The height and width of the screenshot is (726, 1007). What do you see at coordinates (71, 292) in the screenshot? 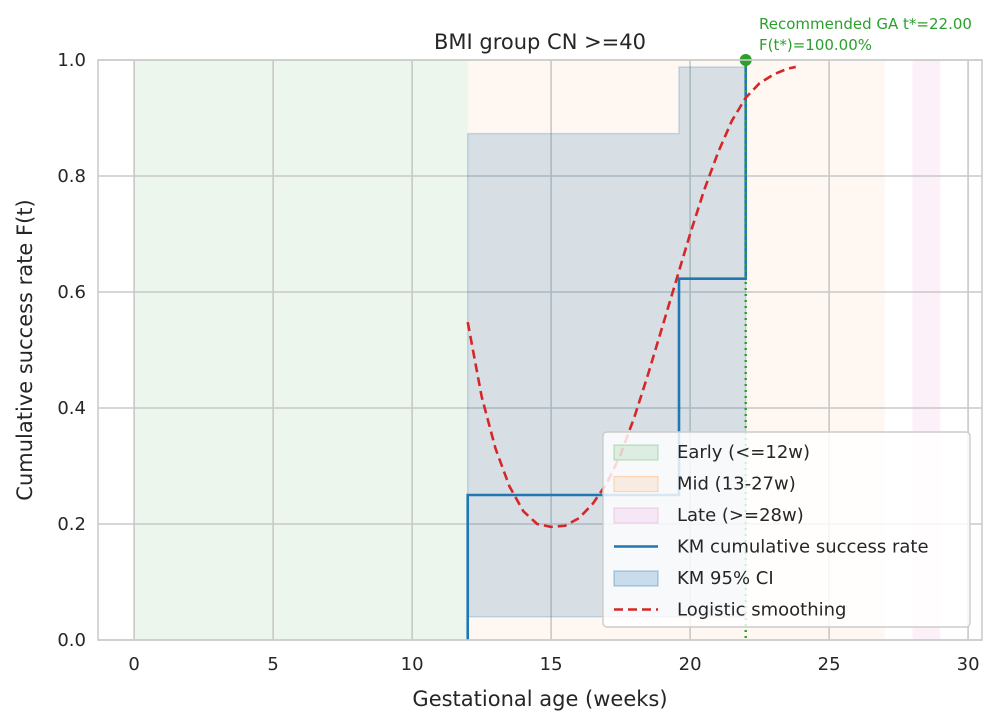
I see `y-tick-label-3: 0.6` at bounding box center [71, 292].